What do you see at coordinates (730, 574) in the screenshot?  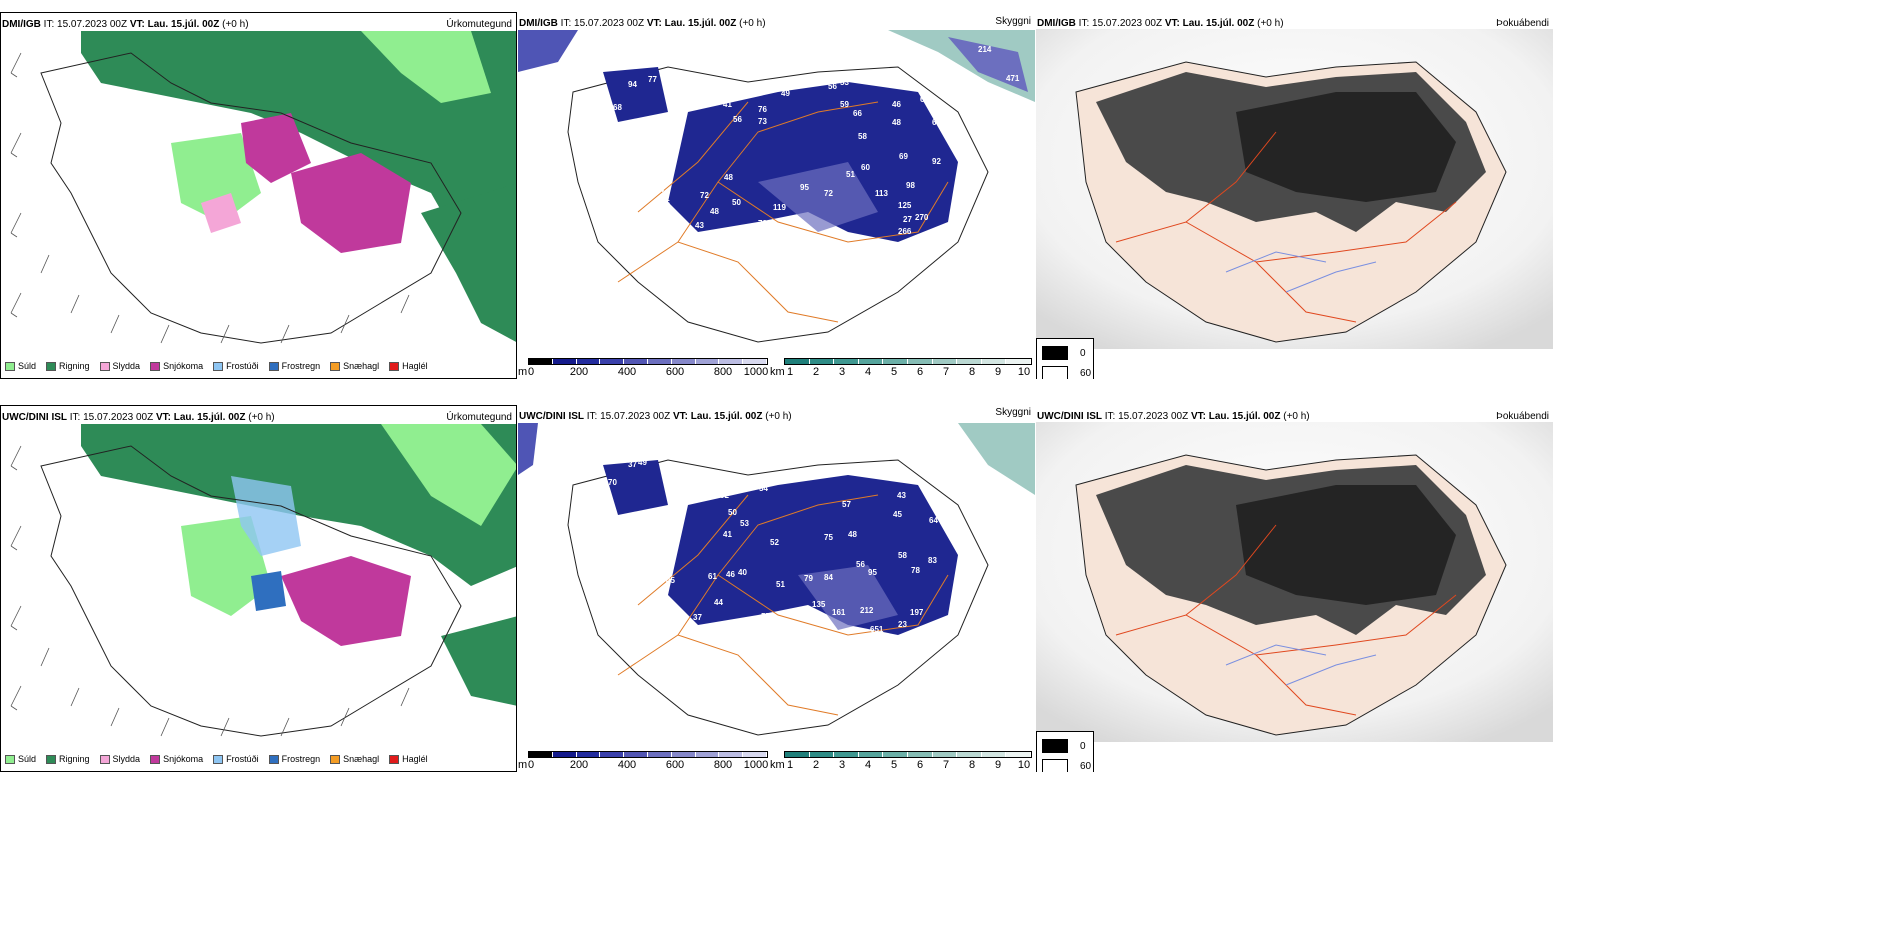 I see `vis-label: 46` at bounding box center [730, 574].